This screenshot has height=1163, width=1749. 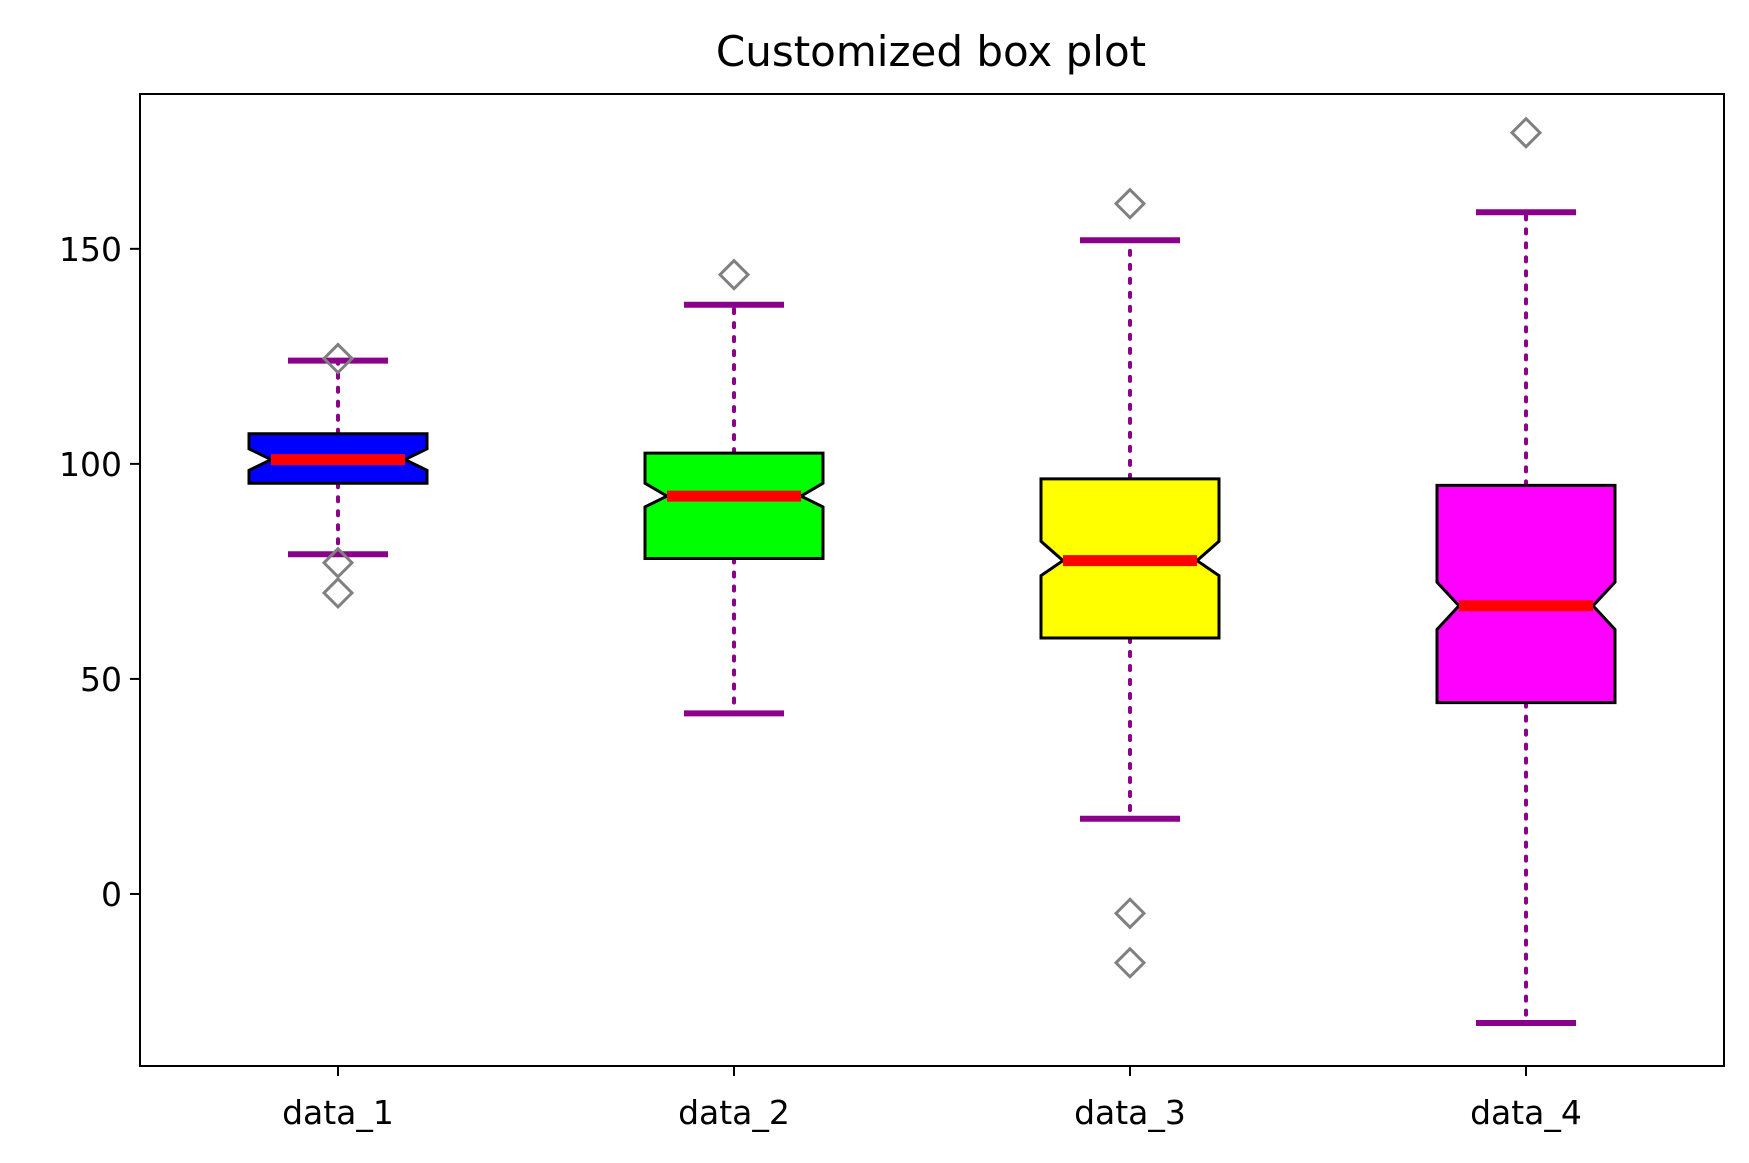 I want to click on y-tick-label: 100, so click(x=90, y=464).